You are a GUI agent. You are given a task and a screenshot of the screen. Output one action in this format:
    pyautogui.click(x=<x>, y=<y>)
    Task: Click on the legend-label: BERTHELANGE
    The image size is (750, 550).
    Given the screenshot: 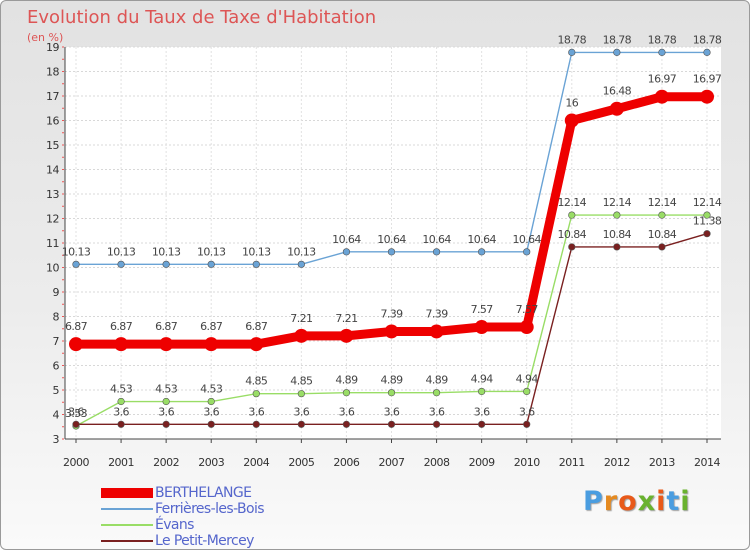 What is the action you would take?
    pyautogui.click(x=203, y=493)
    